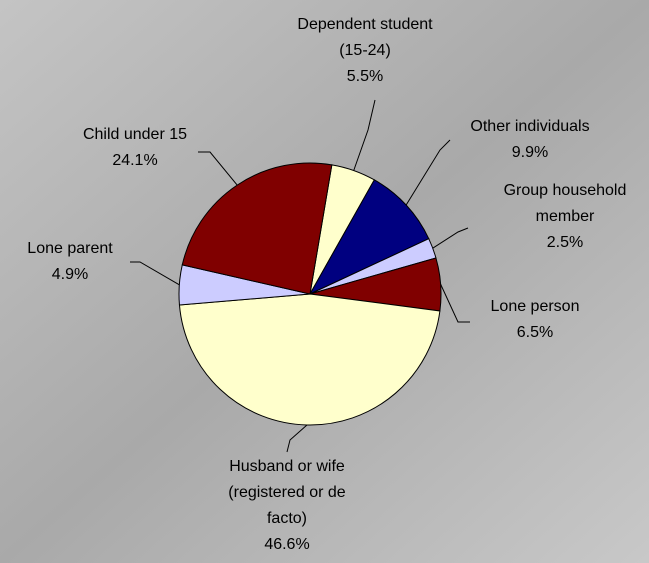  Describe the element at coordinates (287, 492) in the screenshot. I see `category-label: Husband or wife (registered or de facto)` at that location.